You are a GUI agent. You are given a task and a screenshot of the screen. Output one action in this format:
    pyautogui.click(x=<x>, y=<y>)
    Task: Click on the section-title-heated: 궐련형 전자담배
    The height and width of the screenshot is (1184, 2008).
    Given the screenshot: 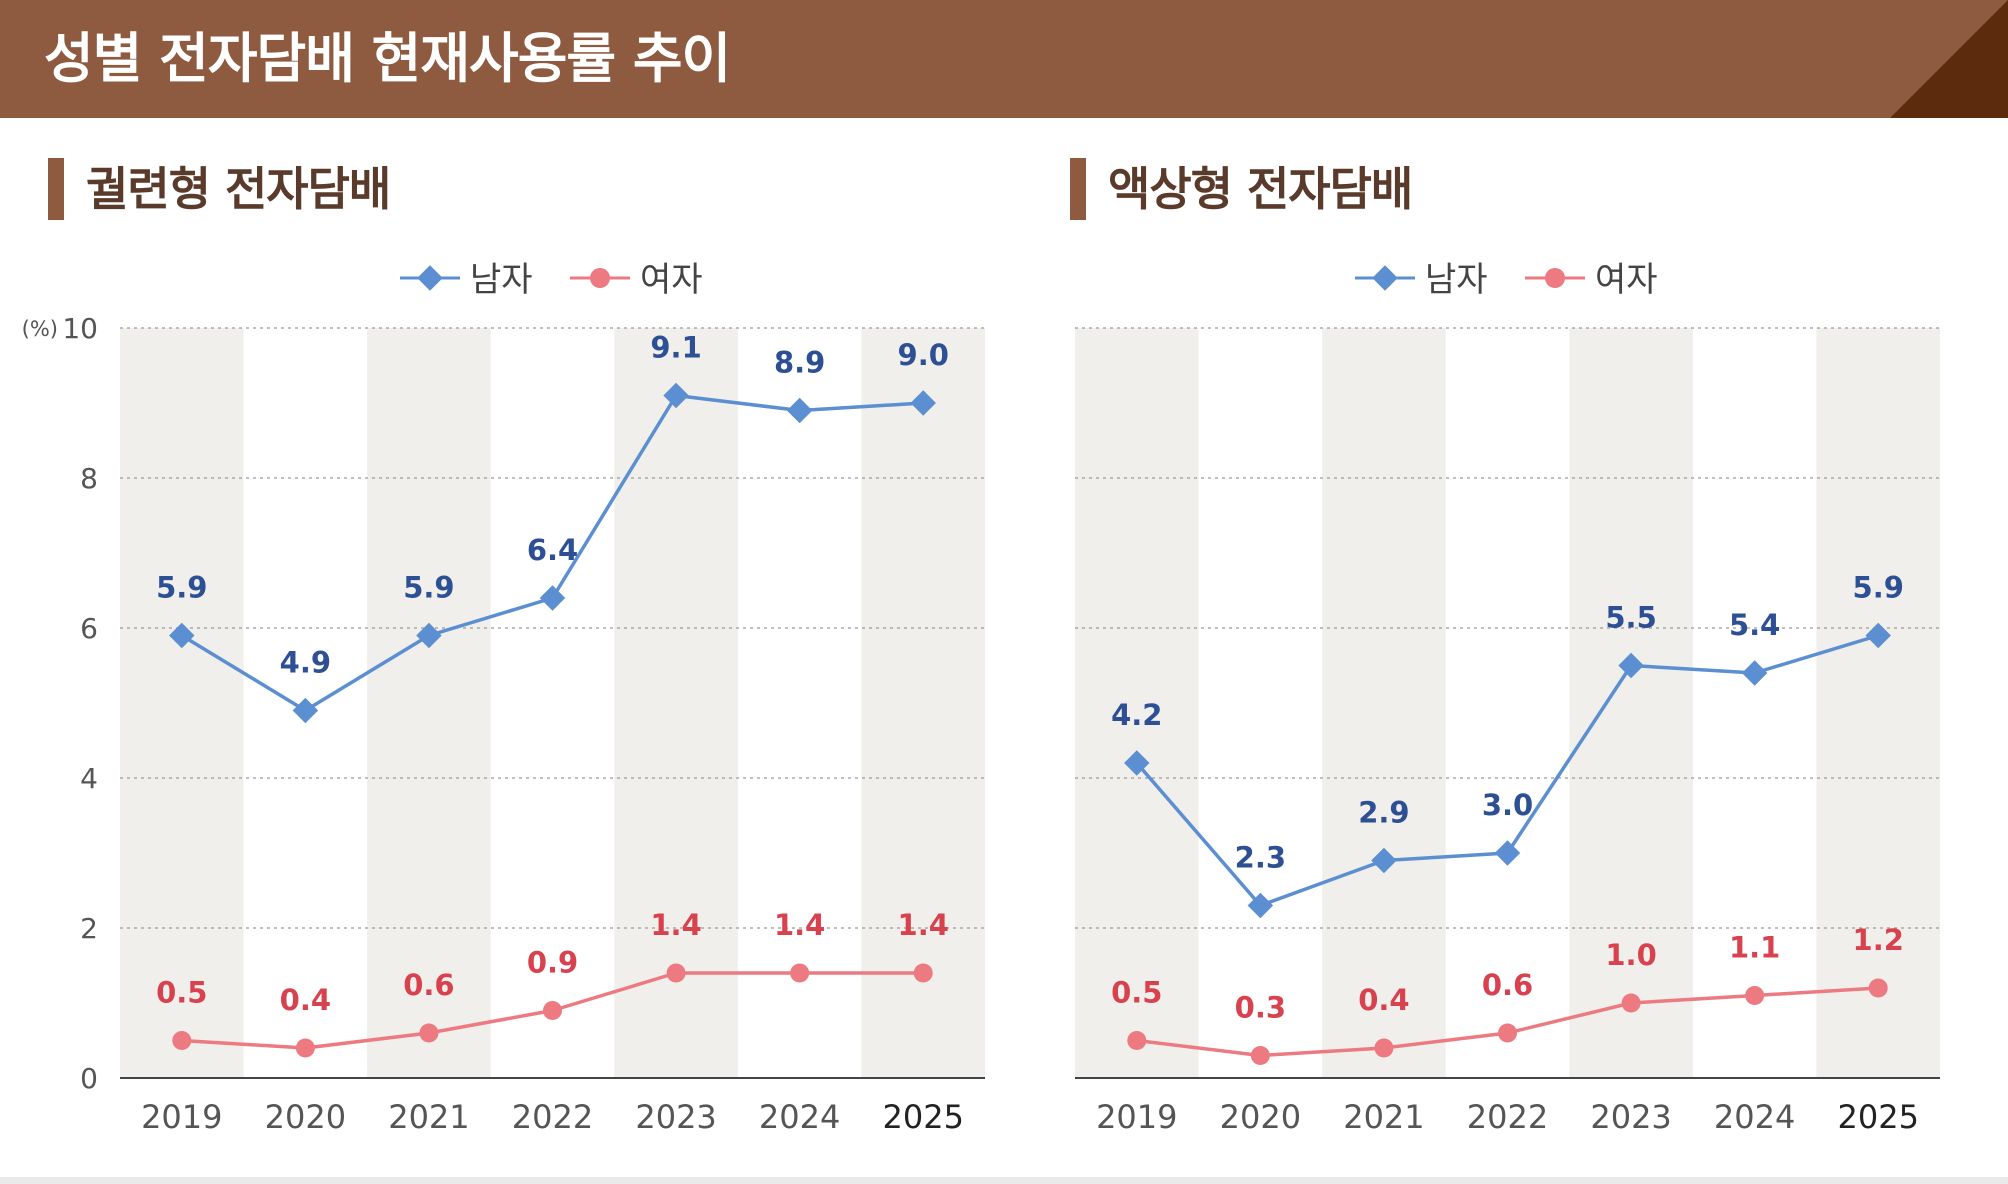 What is the action you would take?
    pyautogui.click(x=238, y=189)
    